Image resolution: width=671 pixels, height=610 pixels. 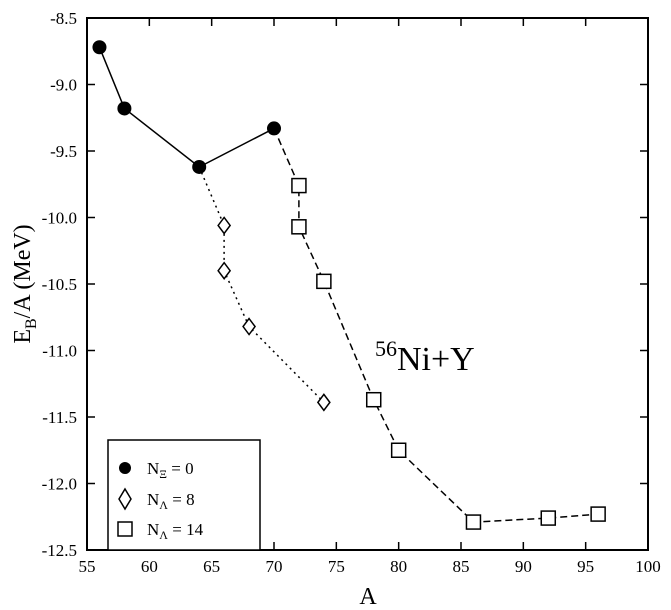 I want to click on legend-label-series-1: NΞ = 0, so click(x=170, y=470).